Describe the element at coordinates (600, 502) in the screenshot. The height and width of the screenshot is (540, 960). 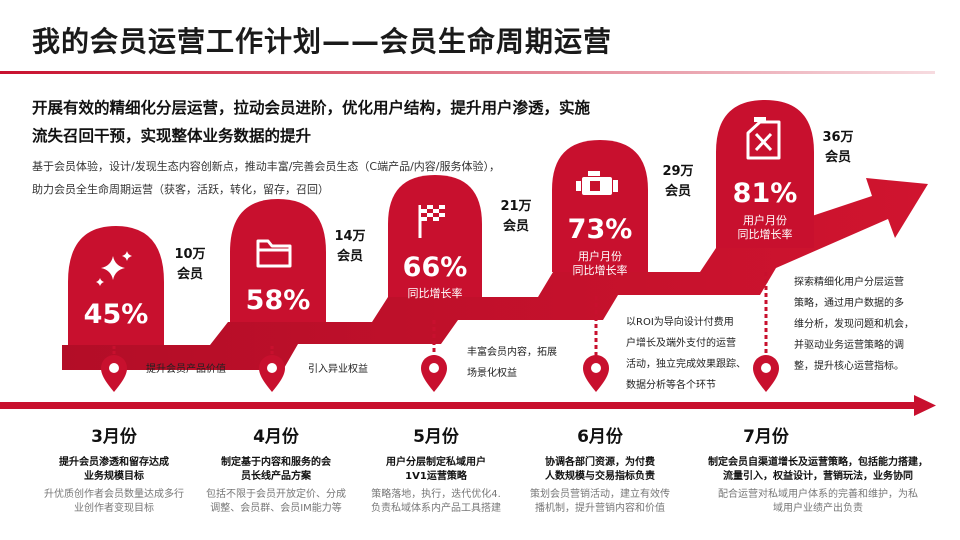
I see `month-desc: 策划会员营销活动，建立有效传 播机制，提升营销内容和价值` at that location.